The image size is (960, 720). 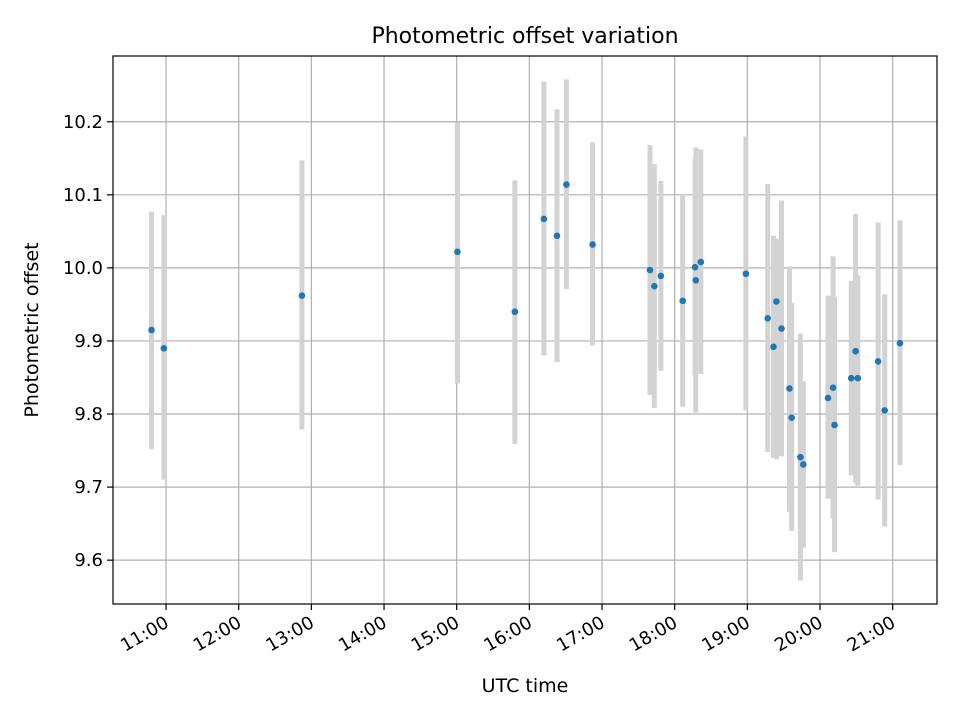 I want to click on y-axis-label: Photometric offset, so click(x=32, y=329).